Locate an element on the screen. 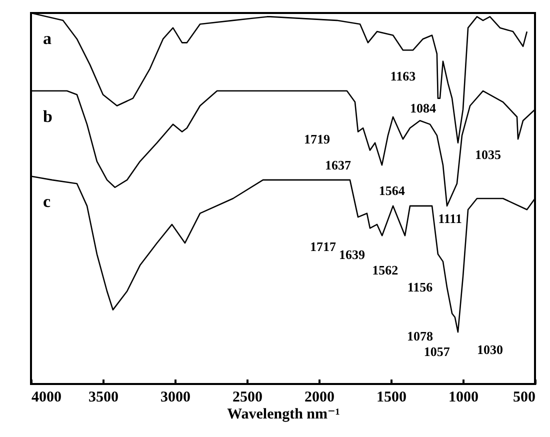  x-tick-label: 2500 is located at coordinates (247, 398).